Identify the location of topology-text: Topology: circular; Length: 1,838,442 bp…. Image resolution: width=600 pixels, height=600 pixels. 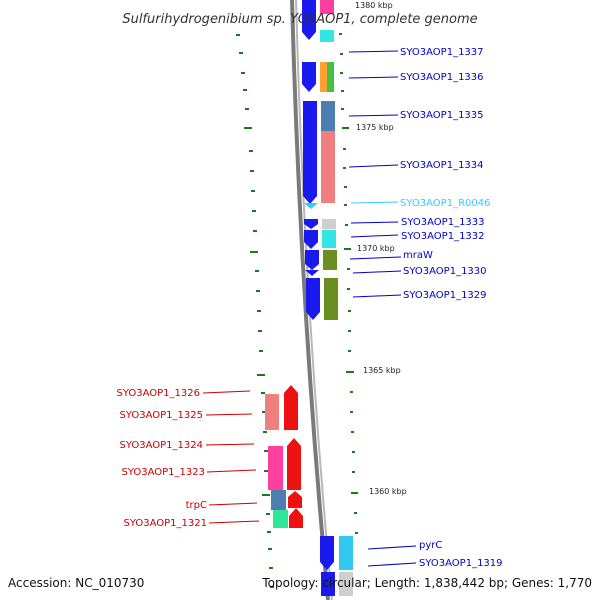
(426, 583).